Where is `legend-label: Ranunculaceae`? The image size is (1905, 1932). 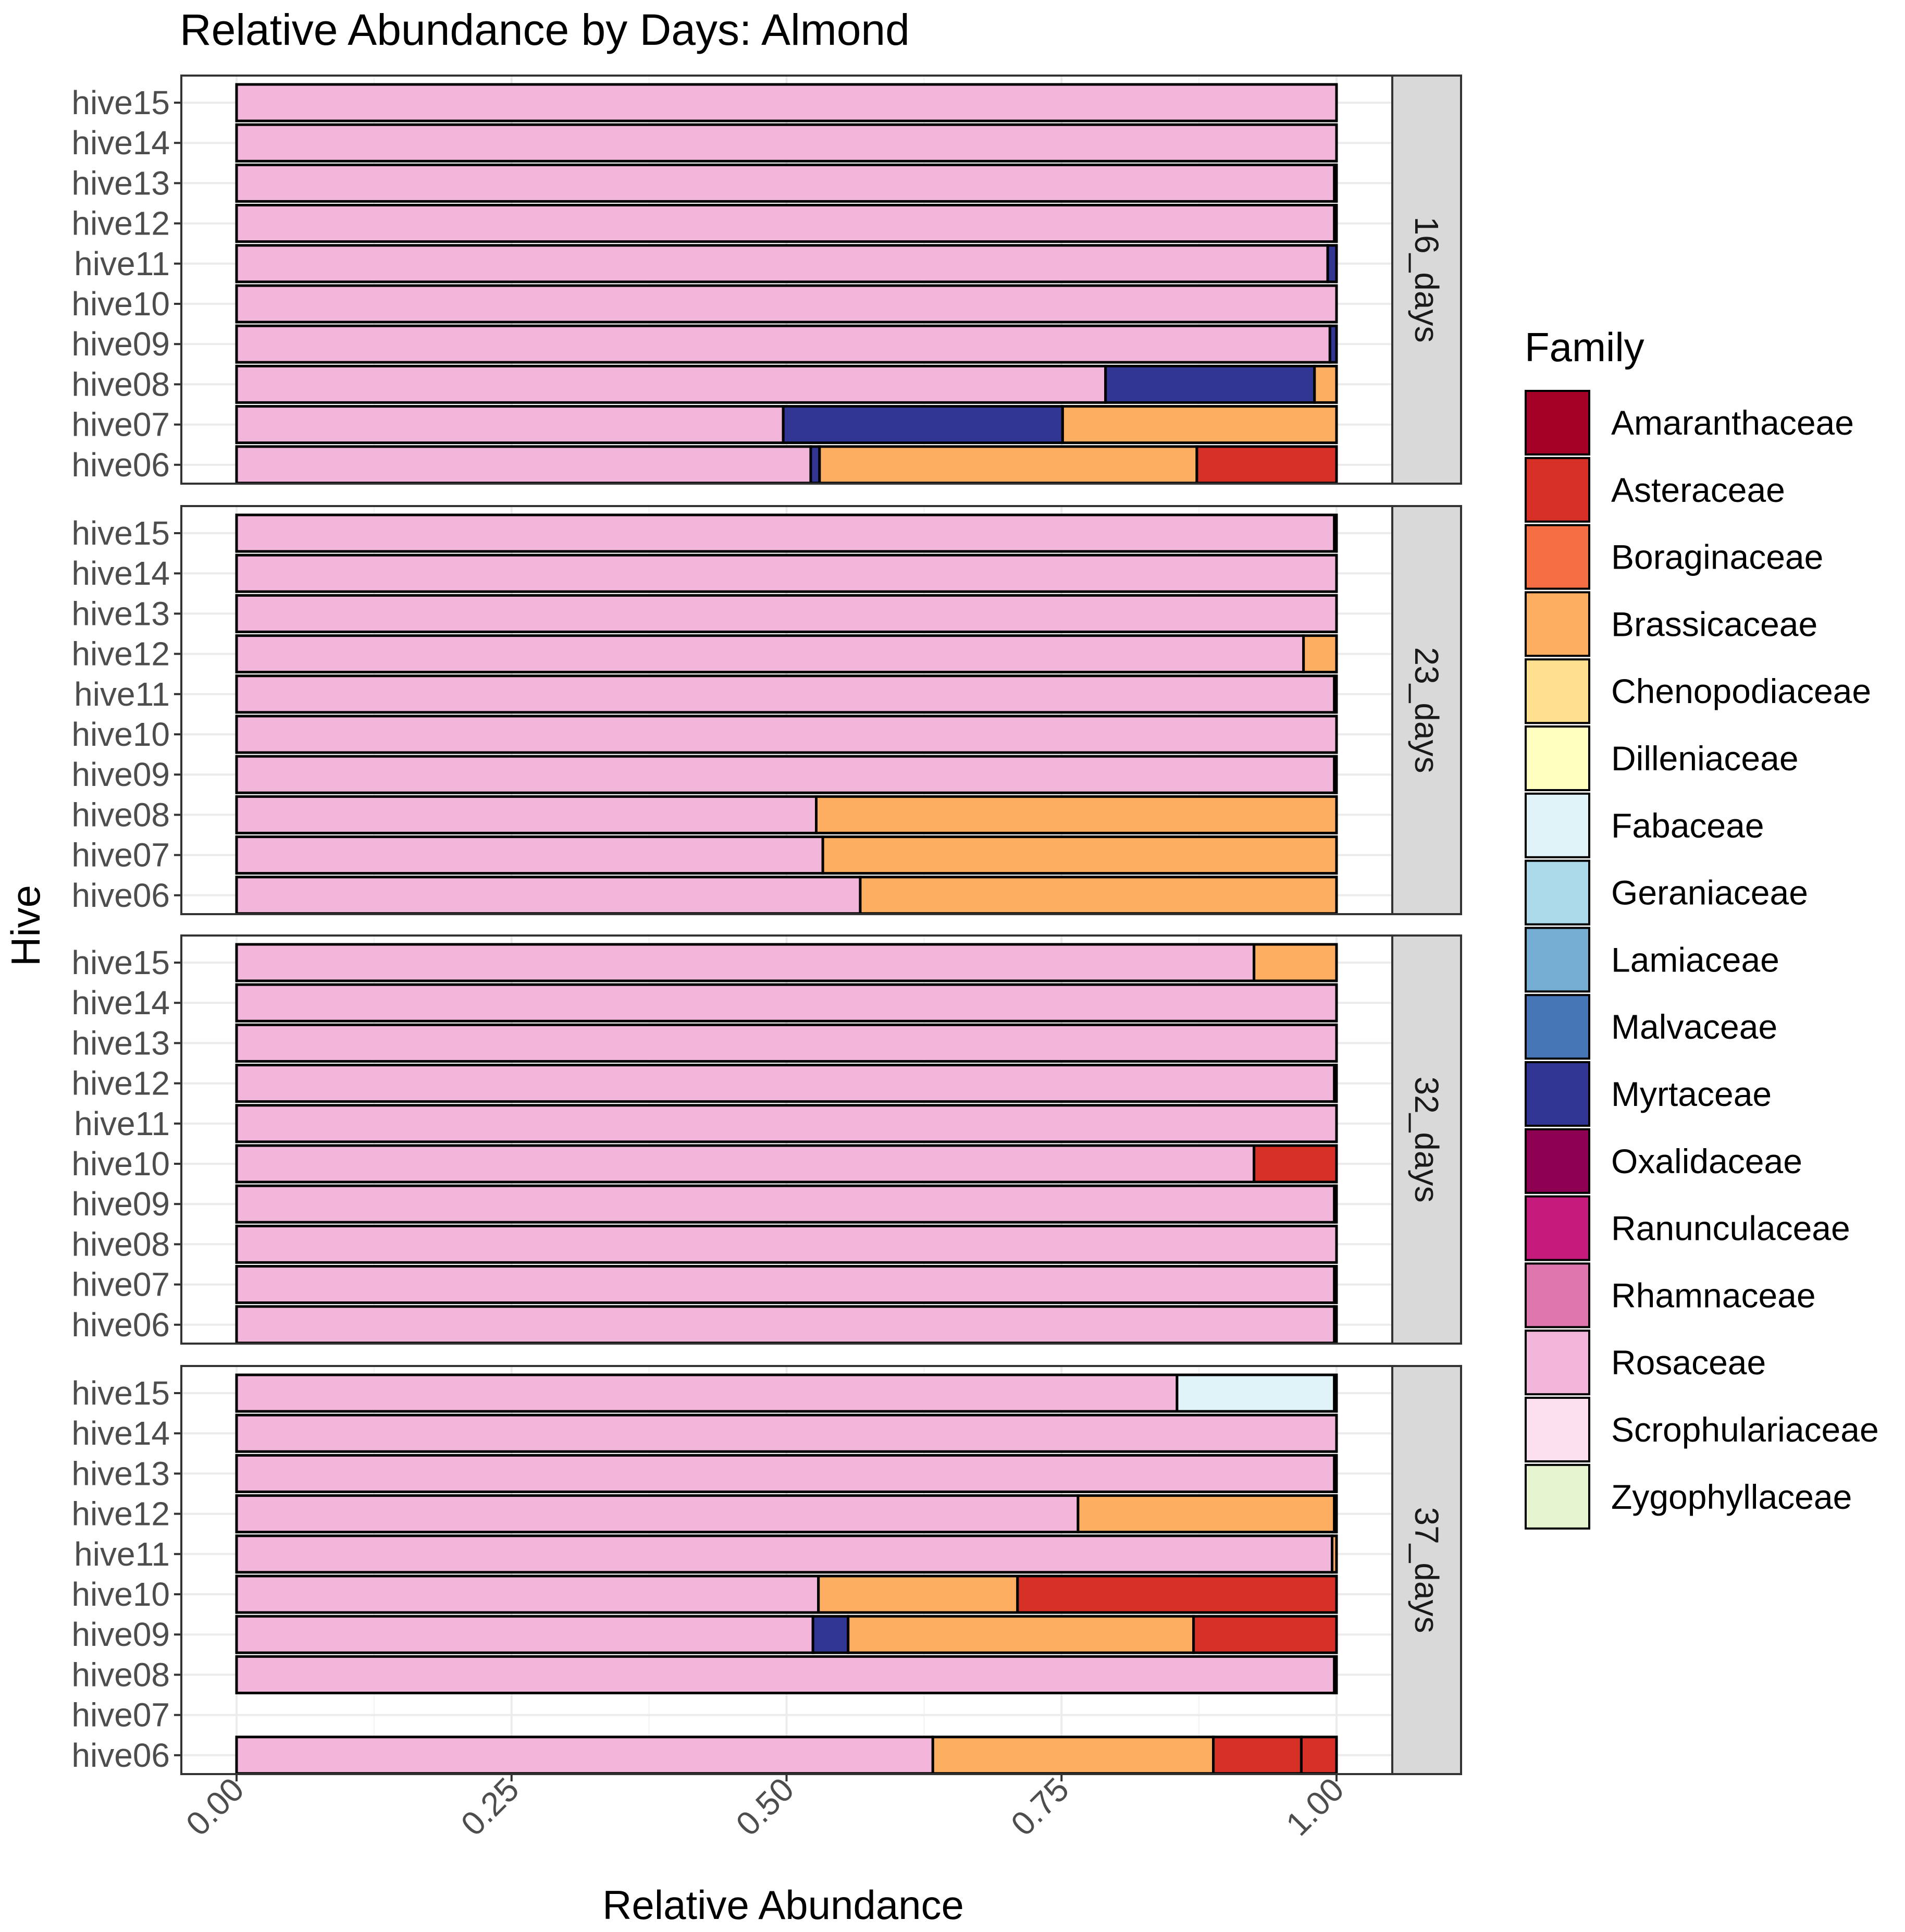 legend-label: Ranunculaceae is located at coordinates (1730, 1228).